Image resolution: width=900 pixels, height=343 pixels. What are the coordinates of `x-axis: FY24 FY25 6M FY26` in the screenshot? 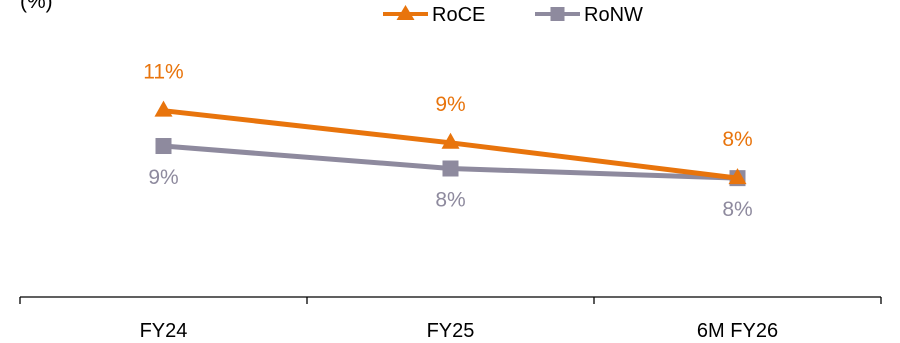 It's located at (450, 319).